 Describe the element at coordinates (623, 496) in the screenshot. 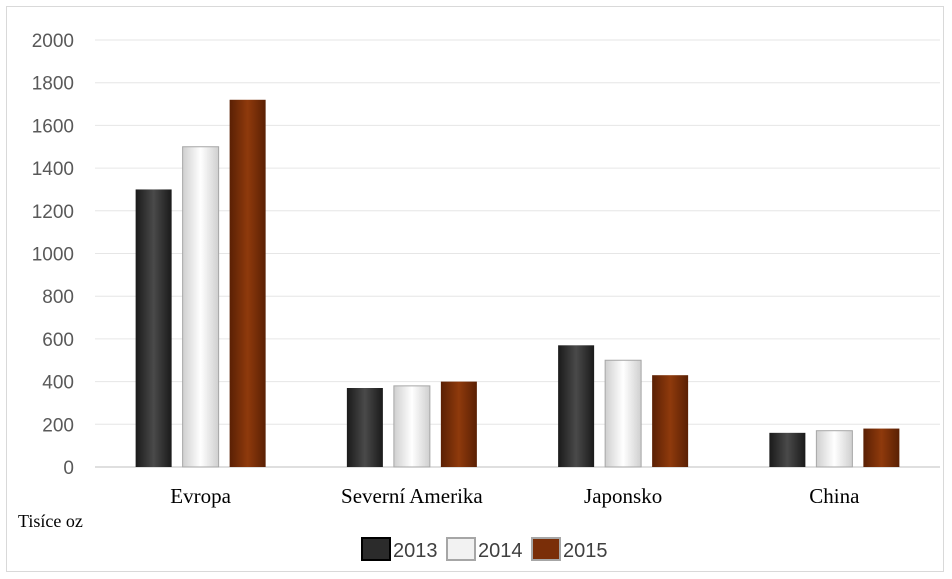

I see `x-category-label: Japonsko` at that location.